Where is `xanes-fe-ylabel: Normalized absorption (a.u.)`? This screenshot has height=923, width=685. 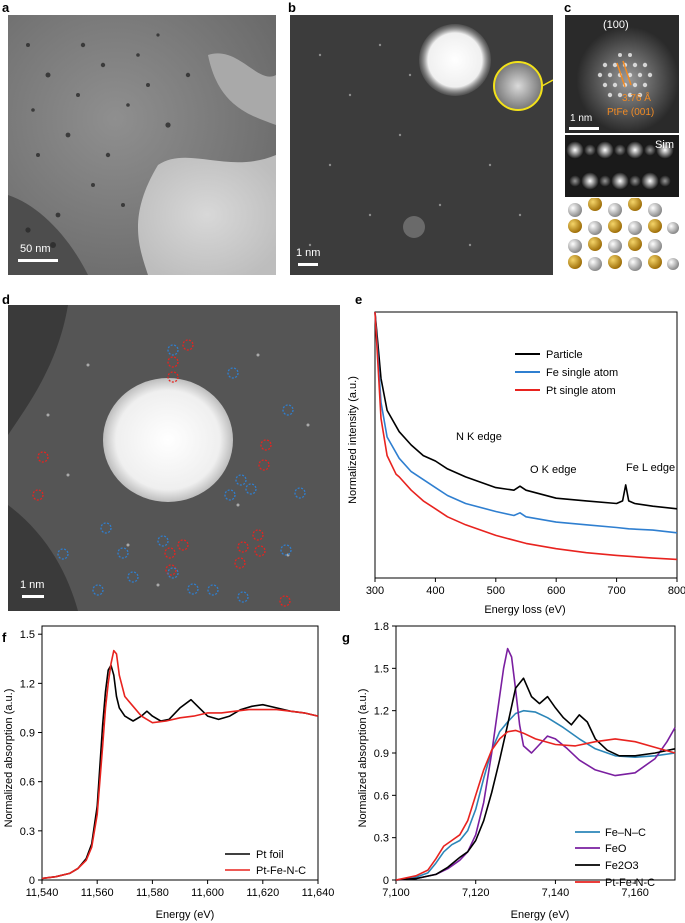 xanes-fe-ylabel: Normalized absorption (a.u.) is located at coordinates (363, 758).